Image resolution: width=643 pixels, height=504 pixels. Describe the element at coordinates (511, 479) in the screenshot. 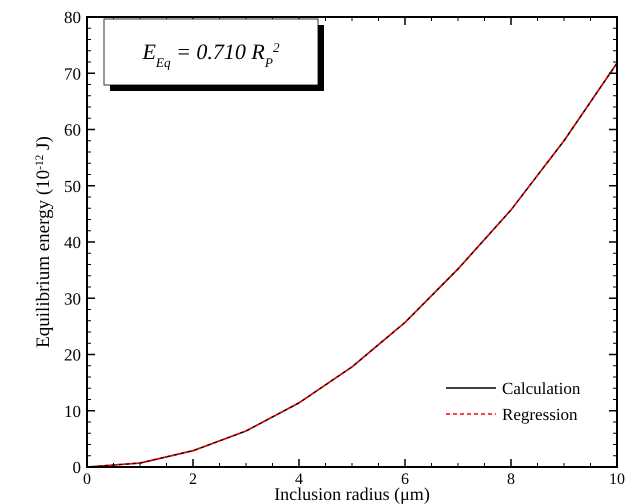

I see `x-tick-label: 8` at that location.